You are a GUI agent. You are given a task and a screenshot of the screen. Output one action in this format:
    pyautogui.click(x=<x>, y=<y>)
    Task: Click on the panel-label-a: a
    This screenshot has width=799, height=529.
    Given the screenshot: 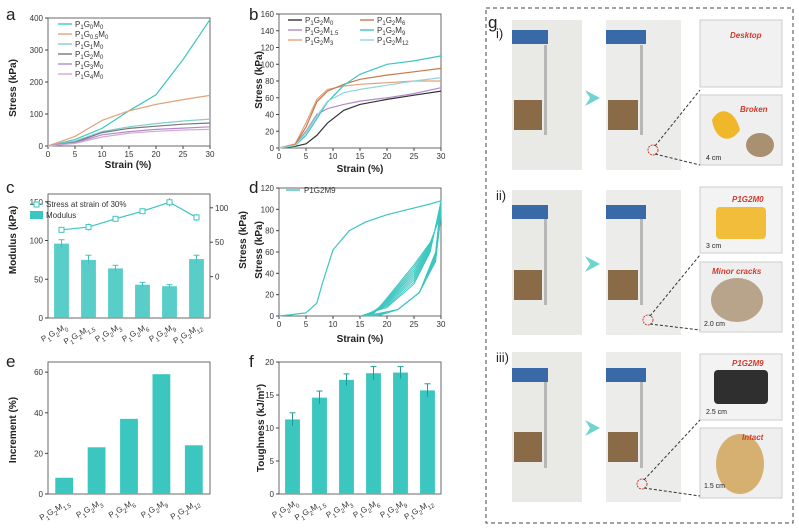 What is the action you would take?
    pyautogui.click(x=11, y=14)
    